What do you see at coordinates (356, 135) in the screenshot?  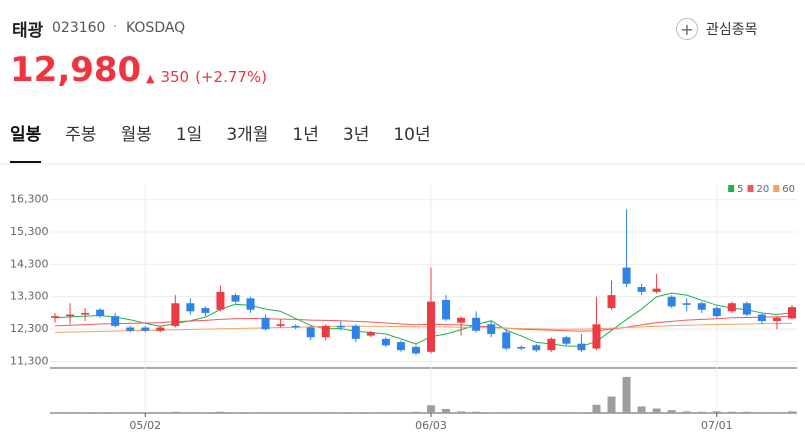 I see `tab: 3년` at bounding box center [356, 135].